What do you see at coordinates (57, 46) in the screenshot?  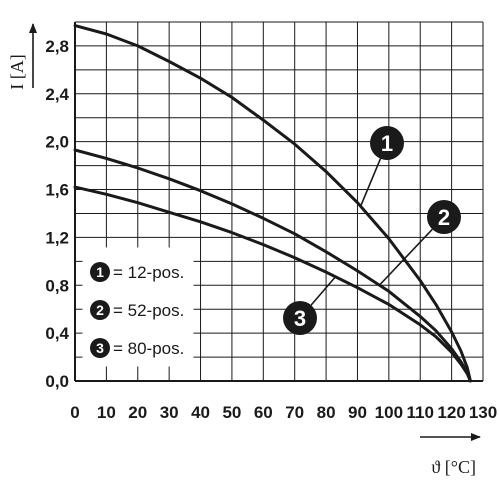 I see `y-tick-label: 2,8` at bounding box center [57, 46].